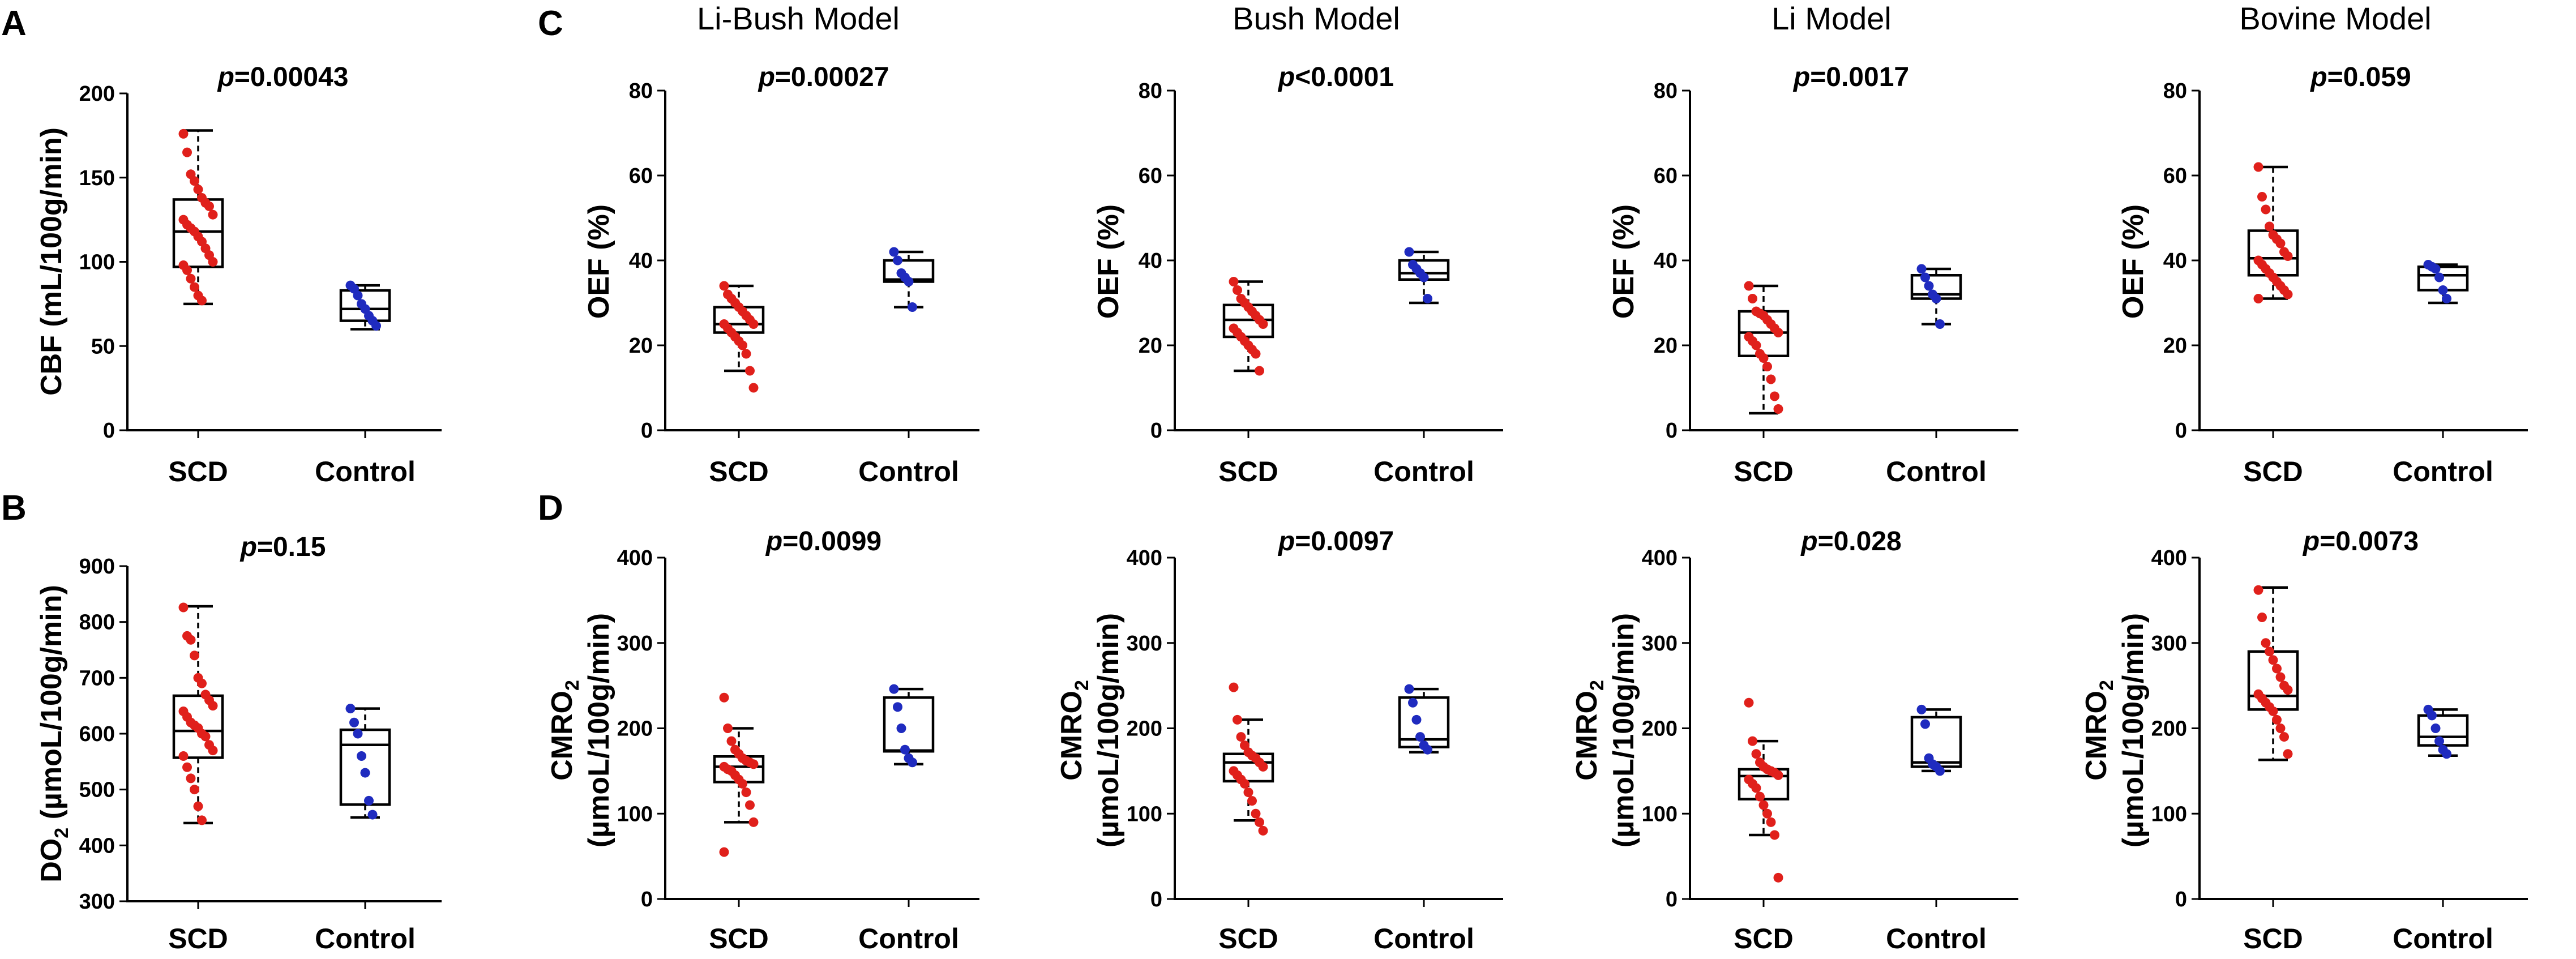 This screenshot has height=959, width=2576. What do you see at coordinates (781, 274) in the screenshot?
I see `oef-li-bush-boxplot: OEF (%) p=0.00027 SCD Control 0 20 40 60 80` at bounding box center [781, 274].